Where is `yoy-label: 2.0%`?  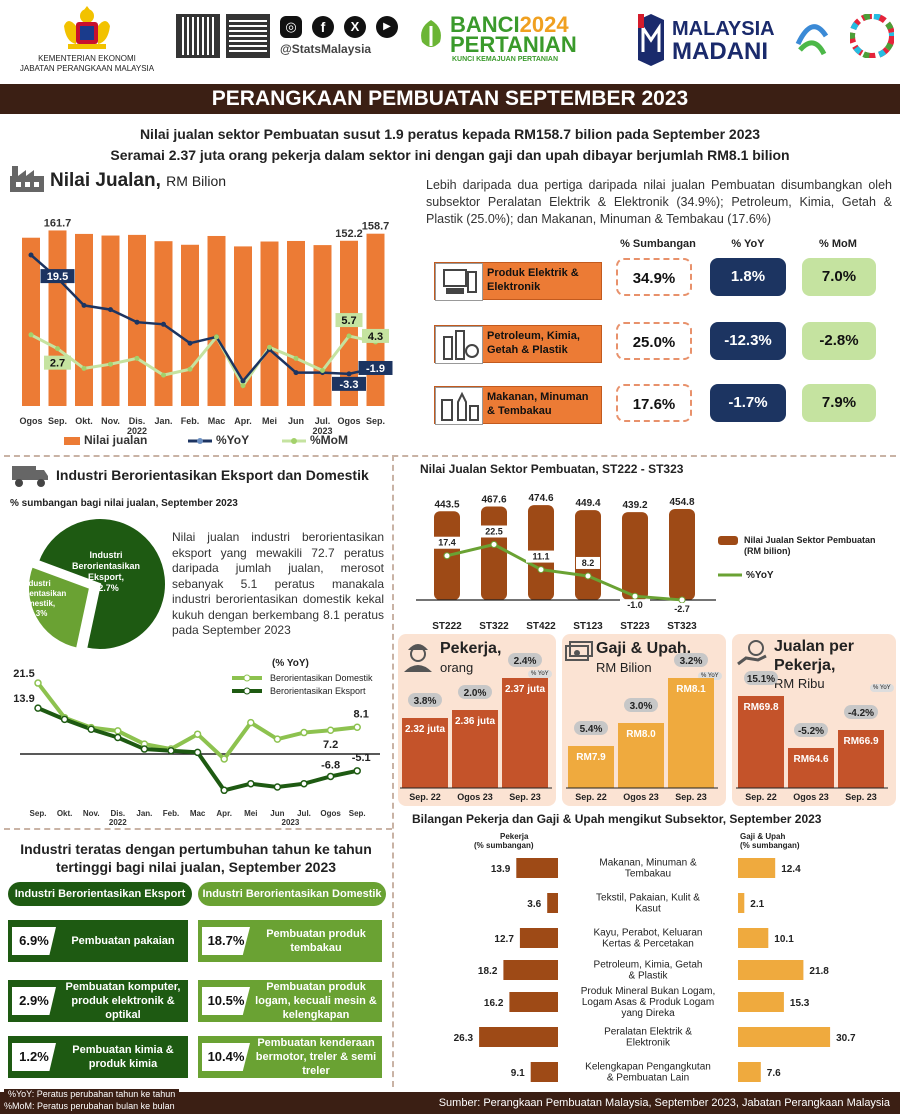
yoy-label: 2.0% is located at coordinates (475, 693).